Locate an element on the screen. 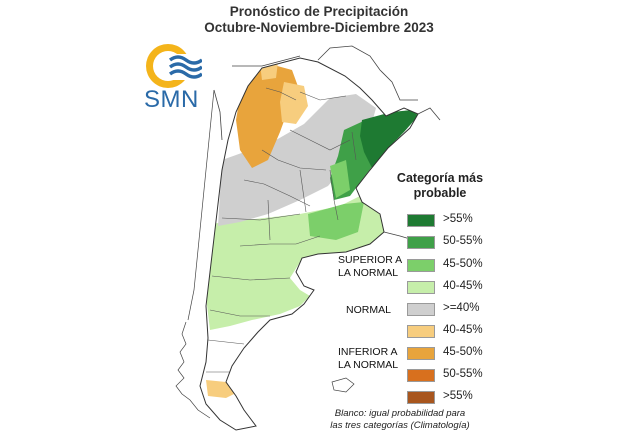  legend-label: >=40% is located at coordinates (461, 308).